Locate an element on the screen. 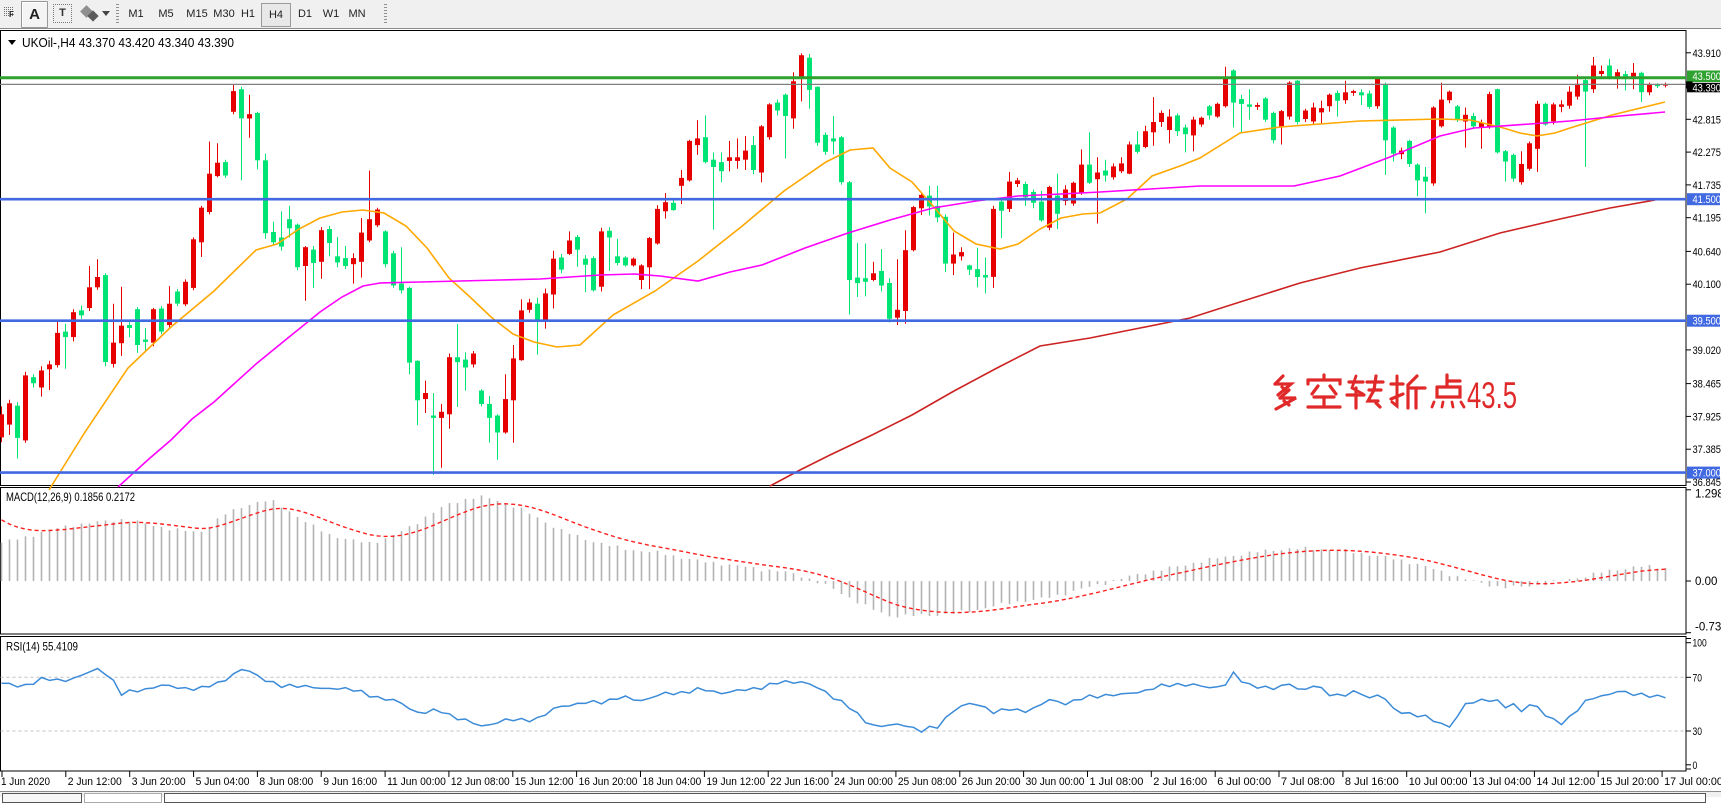 The image size is (1721, 803). svg-text: 0 is located at coordinates (1695, 766).